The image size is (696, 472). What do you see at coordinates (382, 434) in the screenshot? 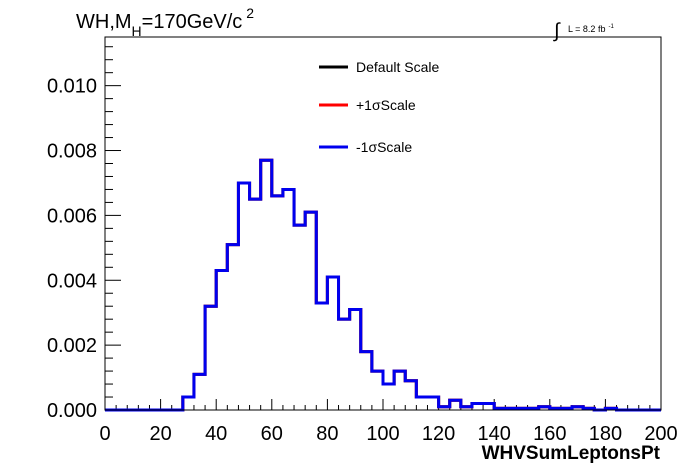
I see `x-tick-label: 100` at bounding box center [382, 434].